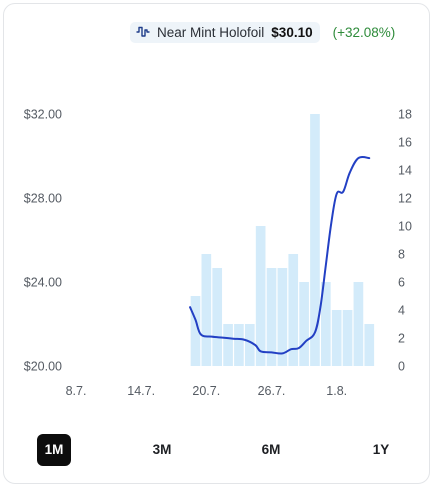 This screenshot has height=489, width=435. What do you see at coordinates (43, 283) in the screenshot?
I see `left-tick-label: $24.00` at bounding box center [43, 283].